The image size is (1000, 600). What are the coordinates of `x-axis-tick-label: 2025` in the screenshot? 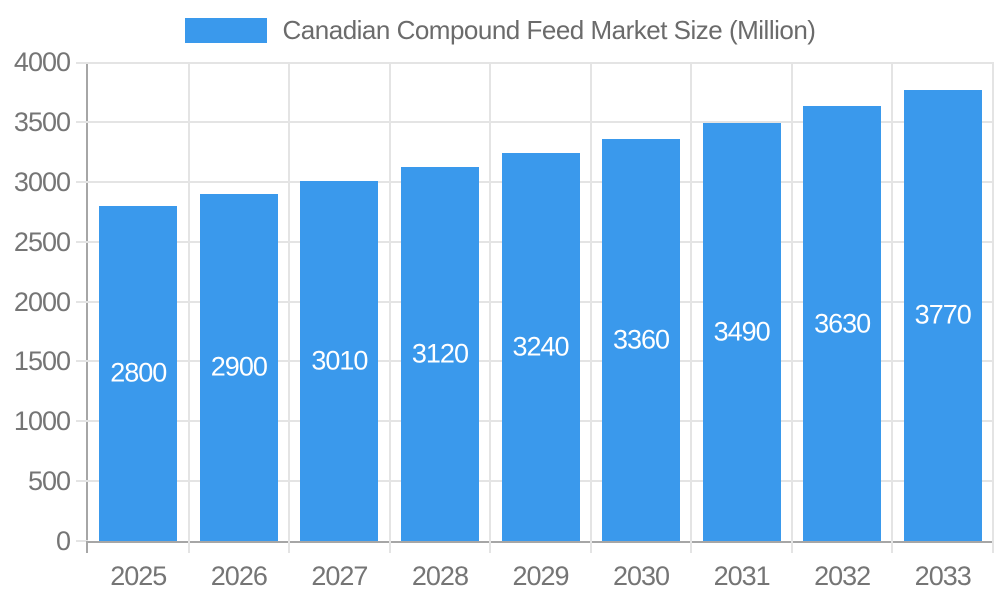 It's located at (138, 576).